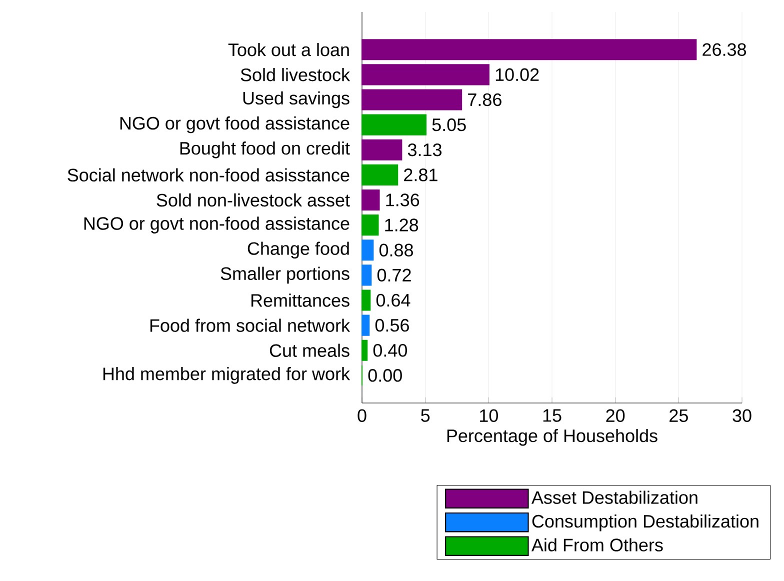 This screenshot has height=581, width=784. I want to click on y-tick-label: Bought food on credit, so click(265, 149).